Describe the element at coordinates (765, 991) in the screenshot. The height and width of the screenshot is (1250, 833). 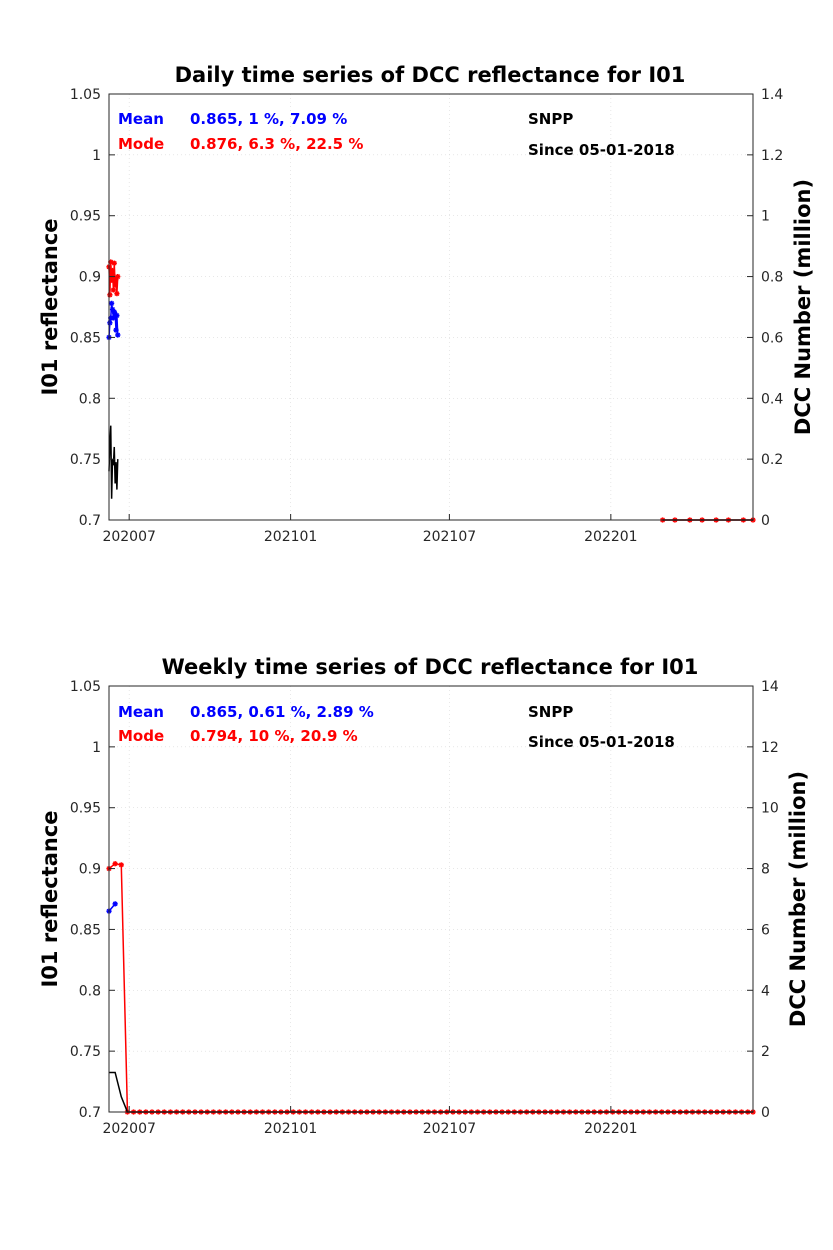
I see `y2-tick-label: 4` at that location.